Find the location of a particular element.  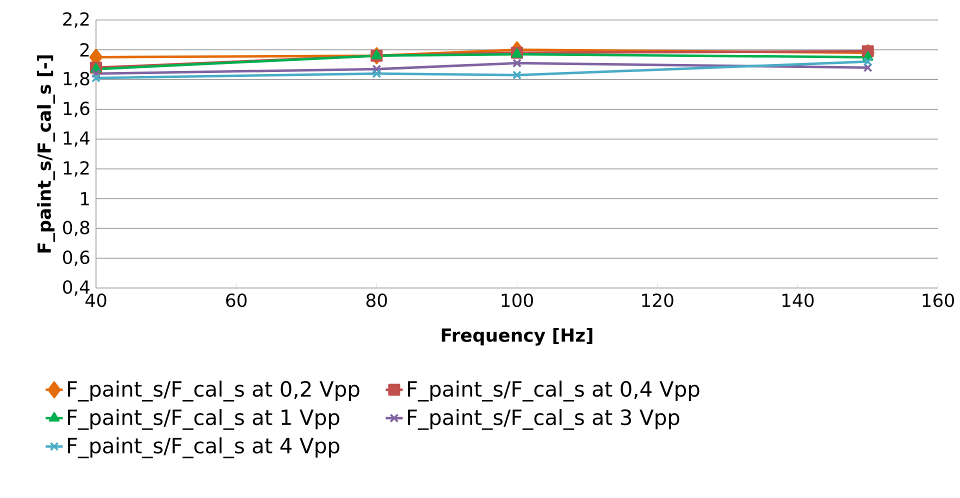

y-tick-label: 0,8 is located at coordinates (76, 228).